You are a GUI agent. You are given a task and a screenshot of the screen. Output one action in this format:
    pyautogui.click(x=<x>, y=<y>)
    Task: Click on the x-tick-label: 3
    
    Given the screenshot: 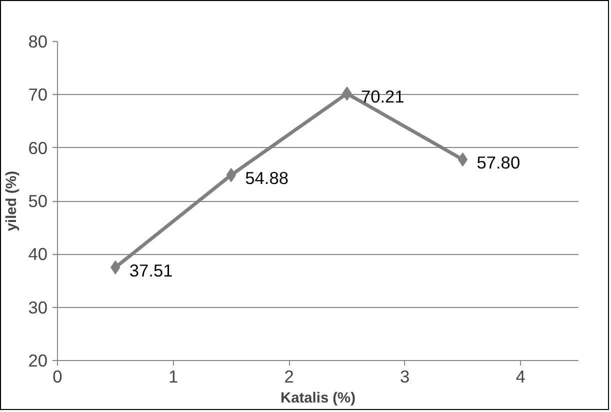 What is the action you would take?
    pyautogui.click(x=405, y=376)
    